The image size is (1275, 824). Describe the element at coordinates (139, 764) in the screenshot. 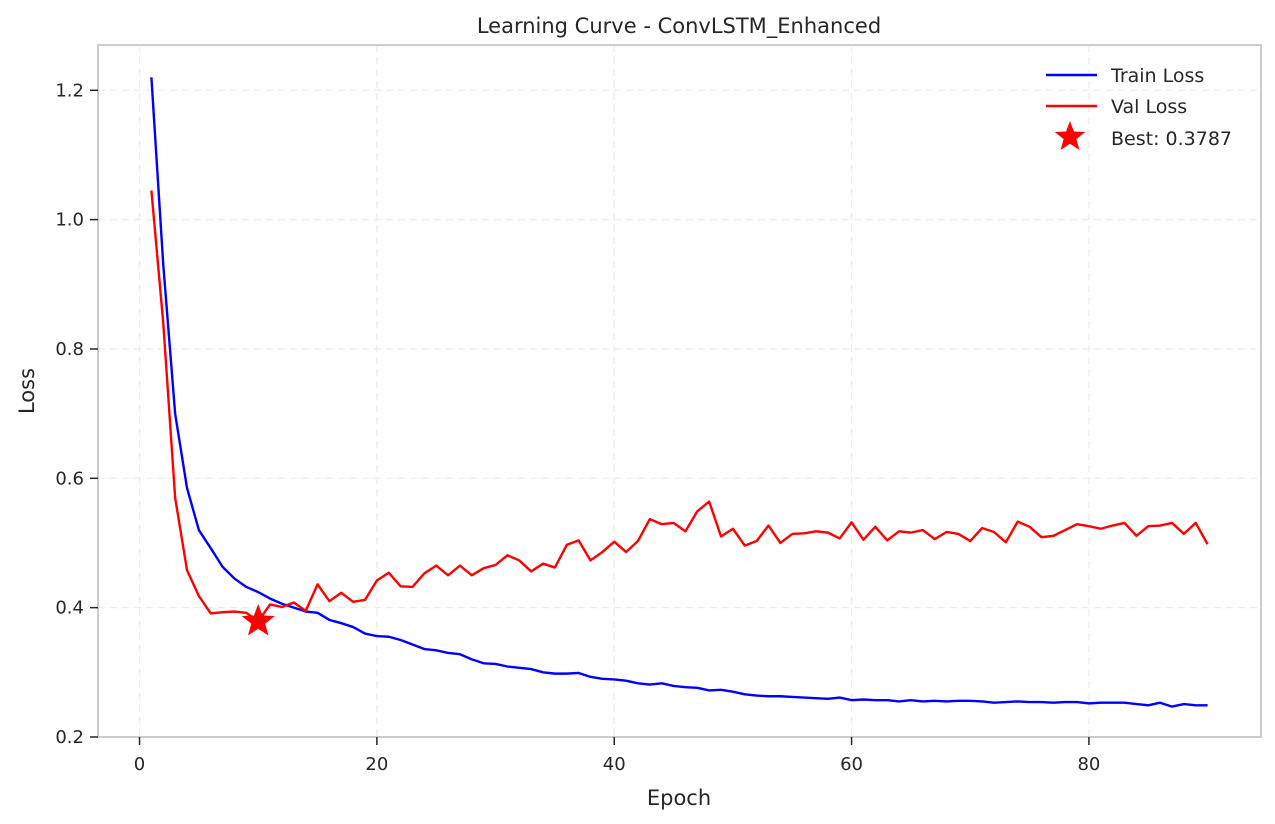

I see `x-tick-label: 0` at that location.